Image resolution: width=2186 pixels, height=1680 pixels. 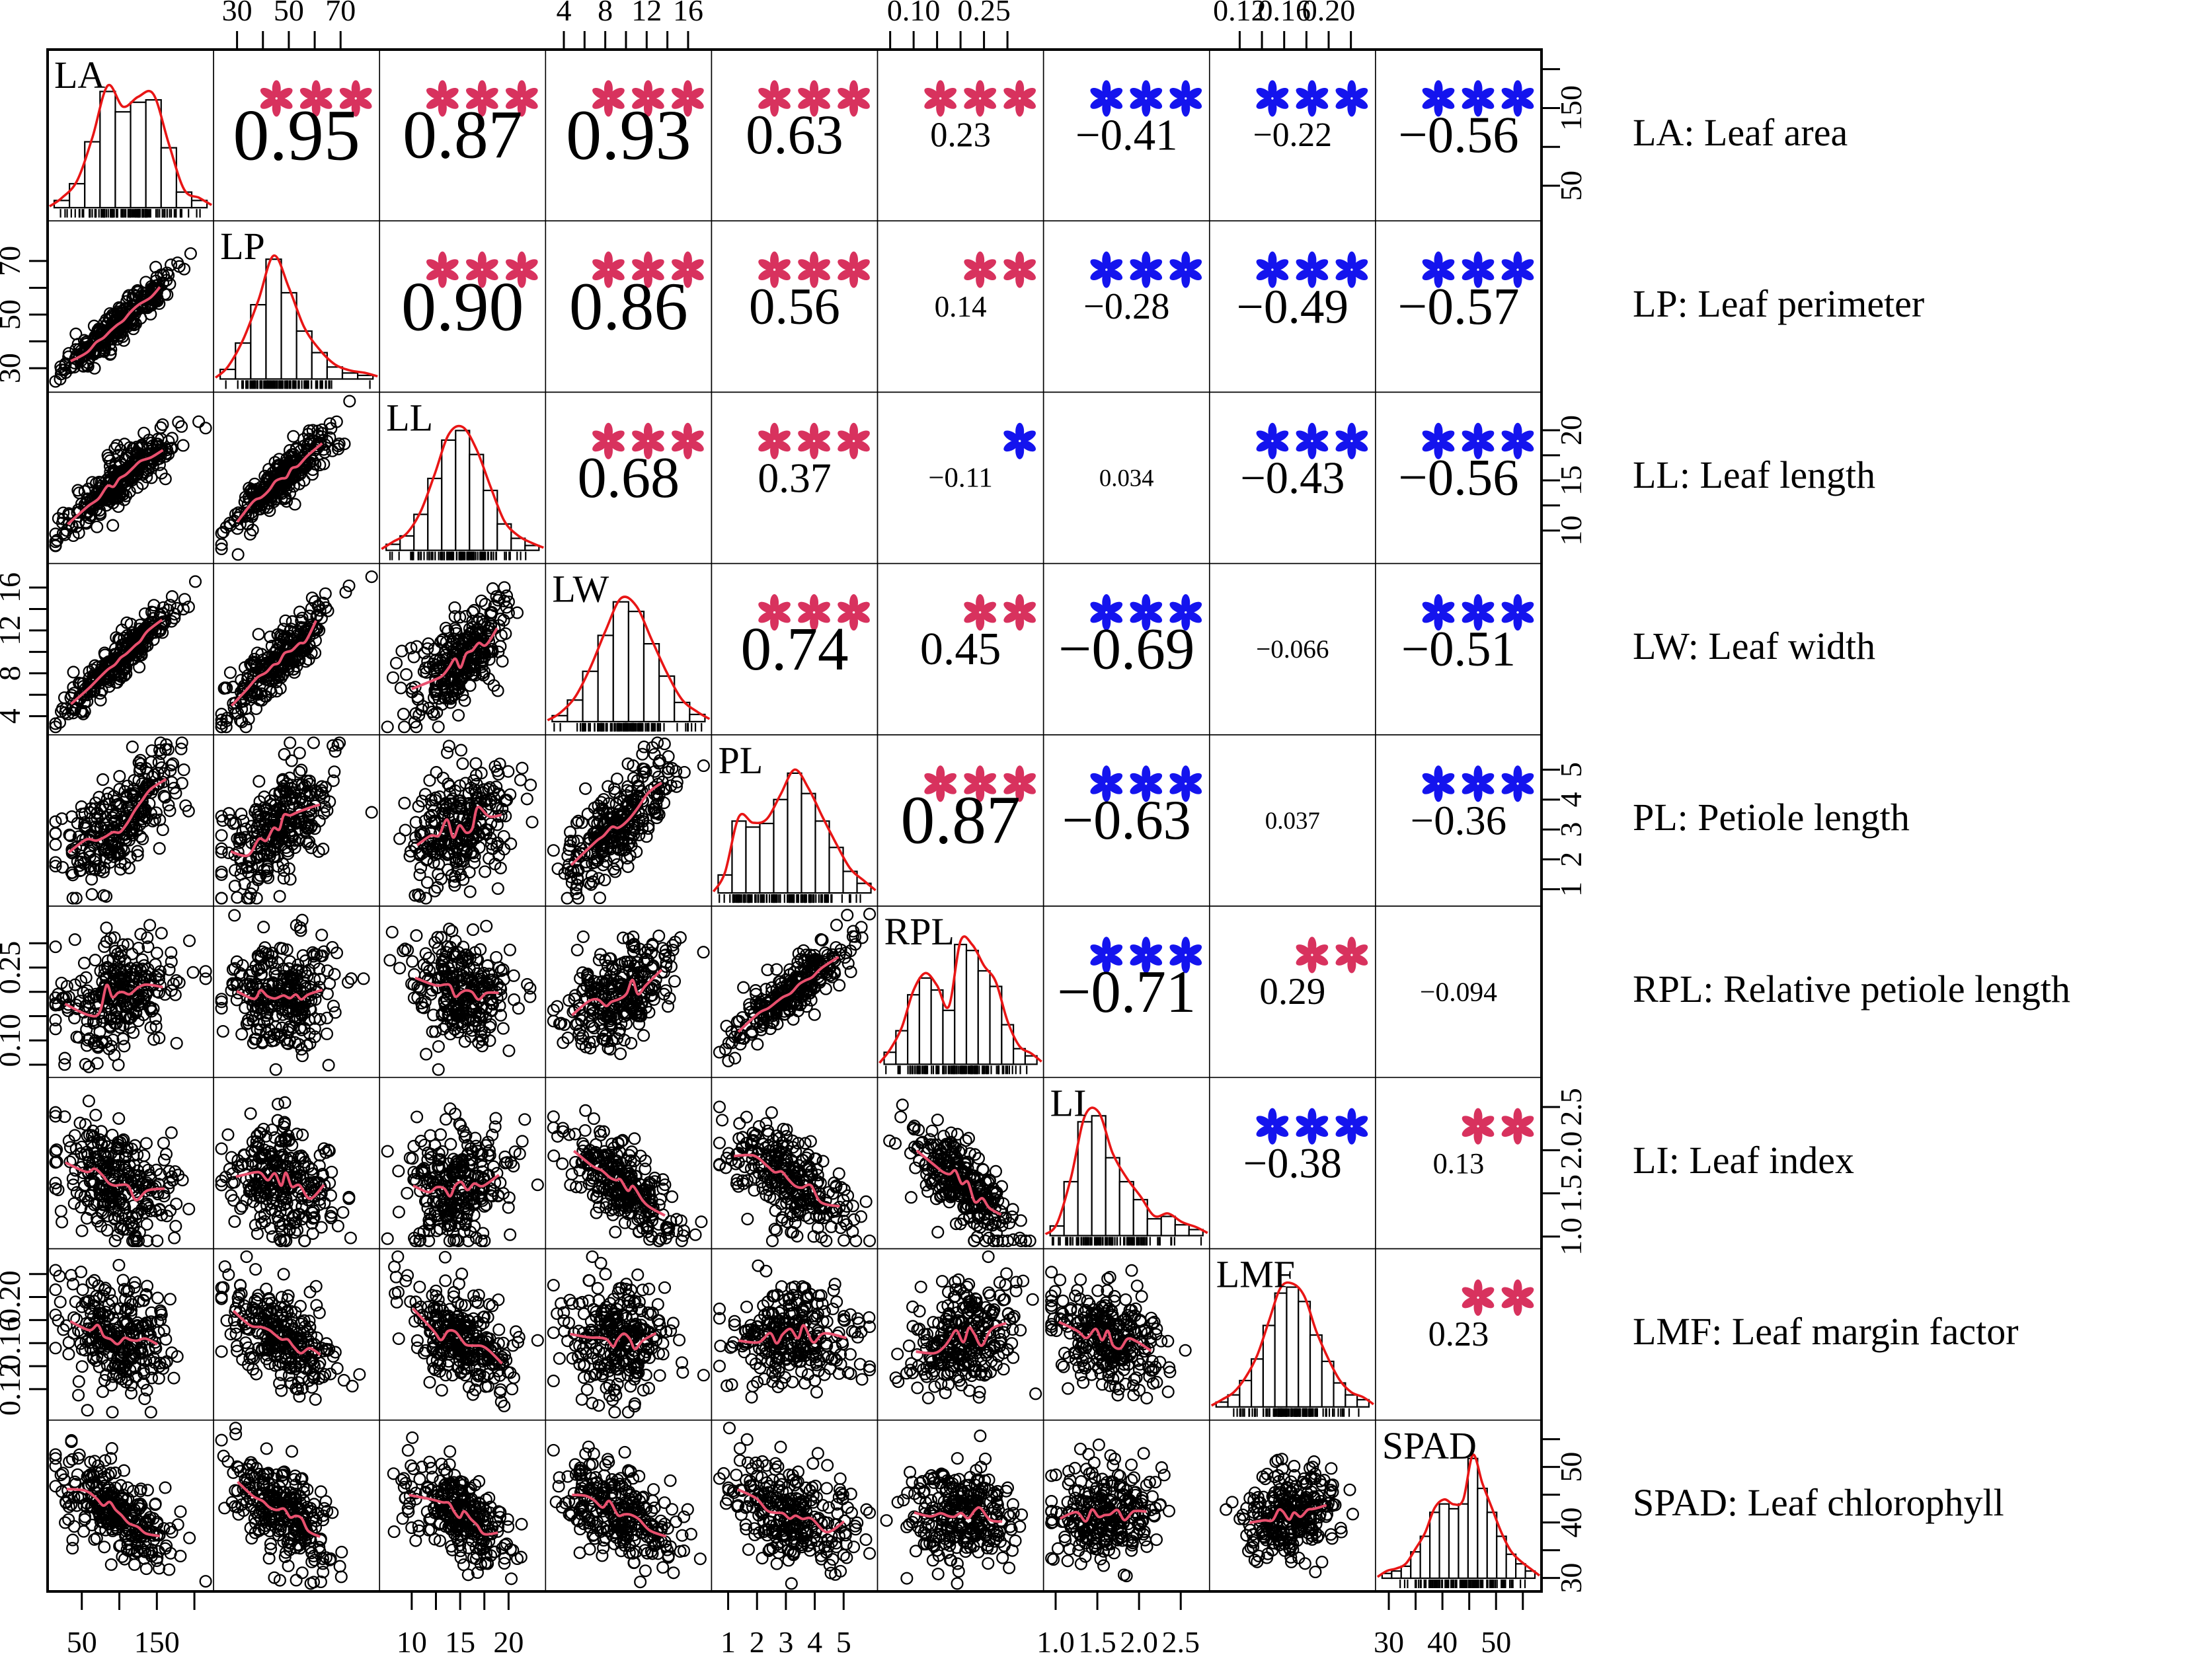 What do you see at coordinates (243, 246) in the screenshot?
I see `diag-label-LP: LP` at bounding box center [243, 246].